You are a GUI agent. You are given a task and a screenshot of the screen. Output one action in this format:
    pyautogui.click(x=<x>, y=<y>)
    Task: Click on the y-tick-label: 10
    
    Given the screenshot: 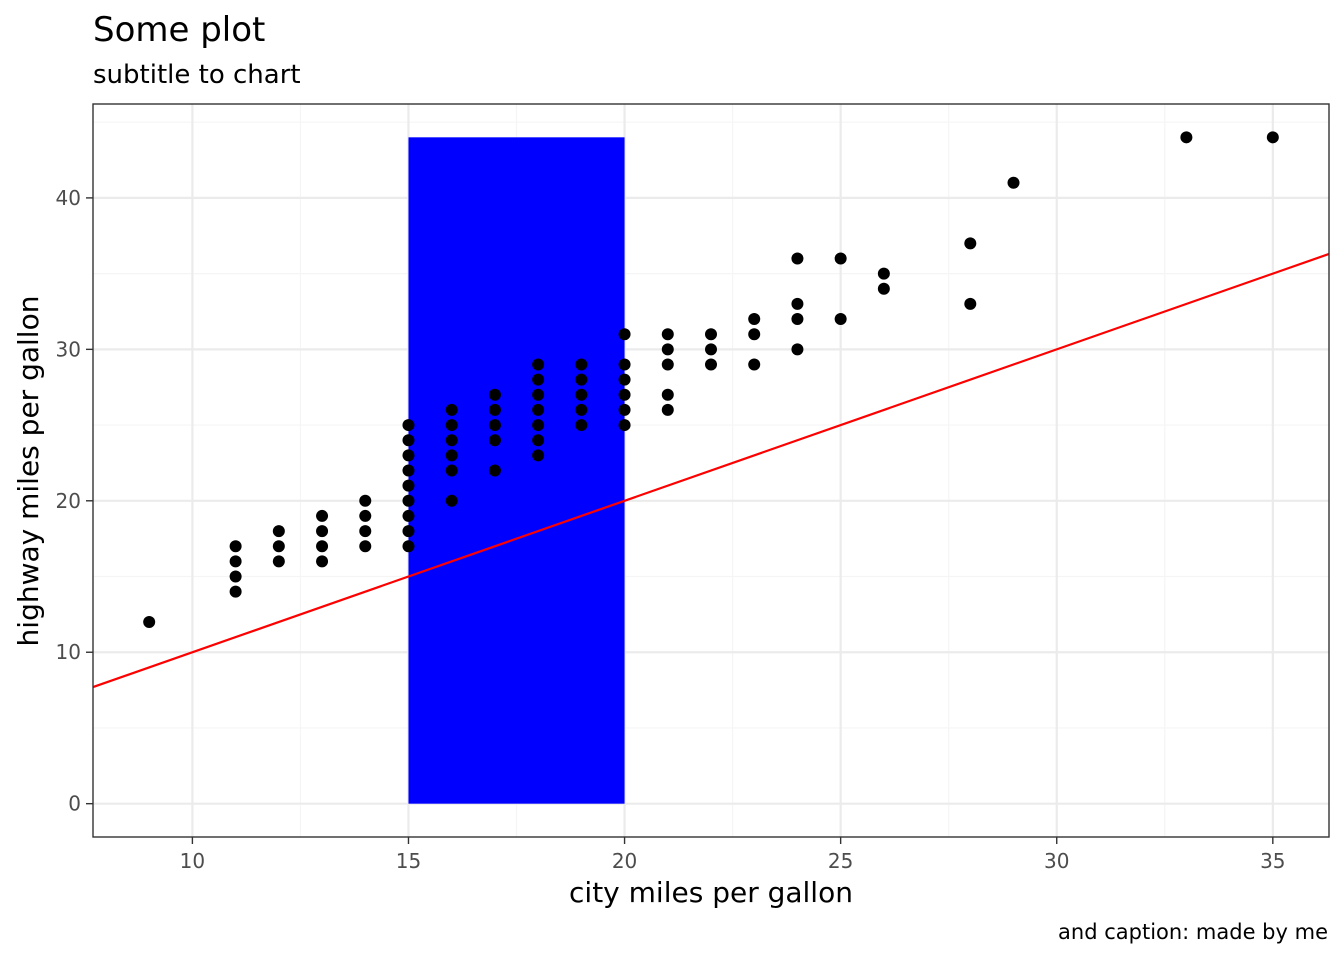 What is the action you would take?
    pyautogui.click(x=68, y=652)
    